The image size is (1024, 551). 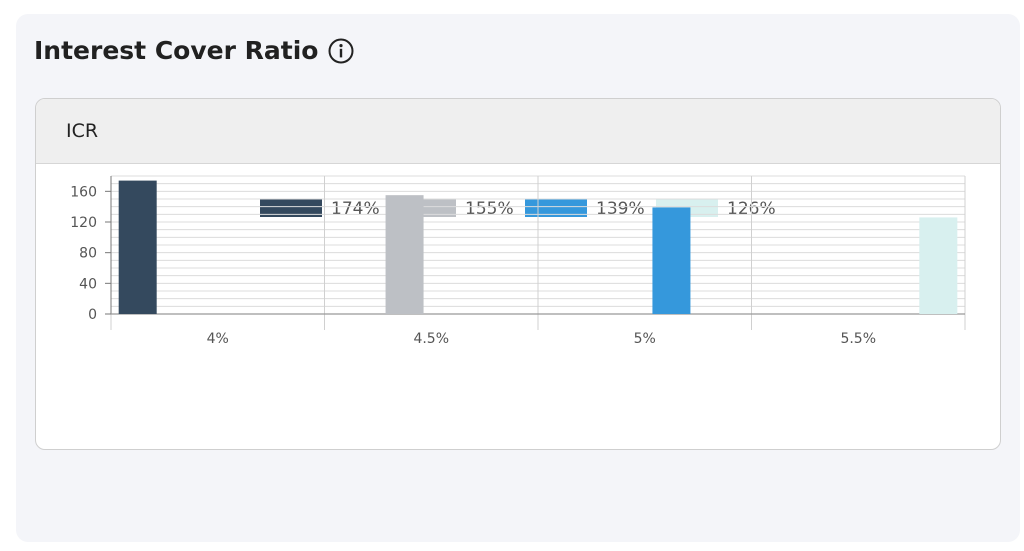 What do you see at coordinates (218, 339) in the screenshot?
I see `x-tick-label: 4%` at bounding box center [218, 339].